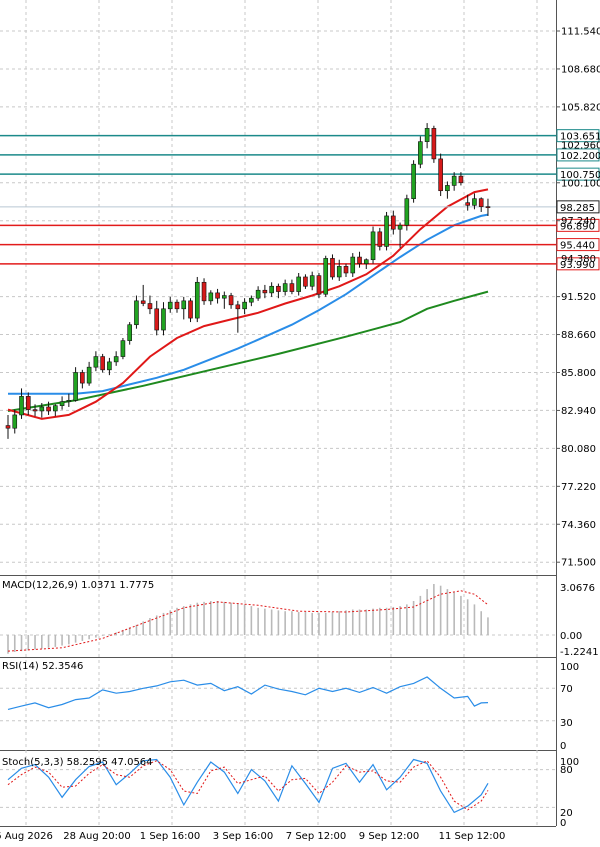 The width and height of the screenshot is (600, 847). I want to click on time-axis-label: 11 Sep 12:00, so click(472, 836).